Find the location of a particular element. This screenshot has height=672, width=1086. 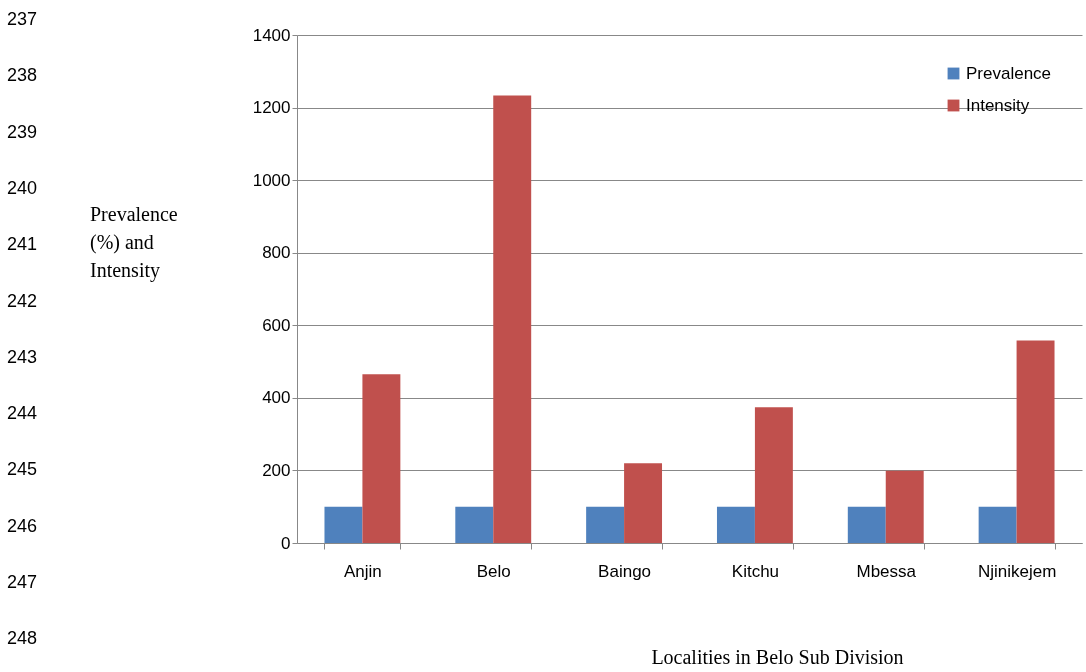

text: 248 is located at coordinates (22, 638).